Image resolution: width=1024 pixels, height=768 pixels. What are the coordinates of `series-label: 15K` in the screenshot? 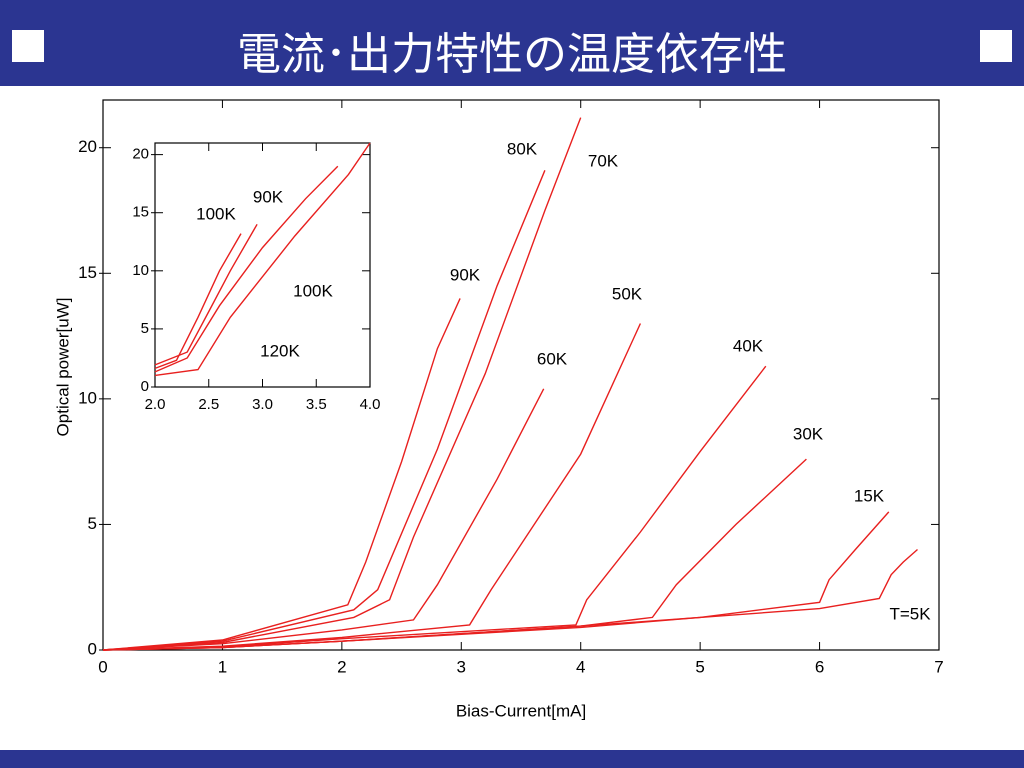 It's located at (869, 495).